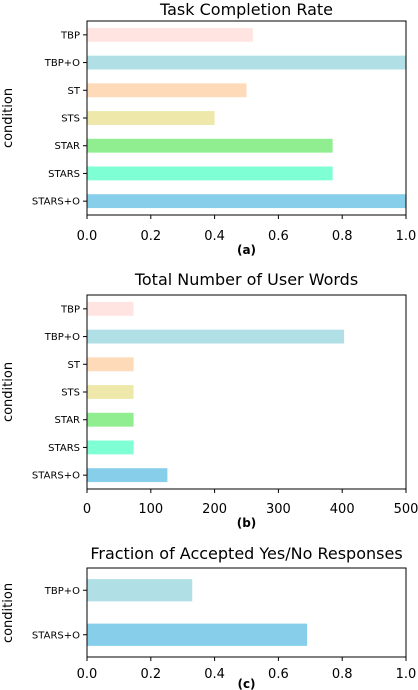 This screenshot has height=690, width=418. Describe the element at coordinates (246, 612) in the screenshot. I see `plot-frame` at that location.